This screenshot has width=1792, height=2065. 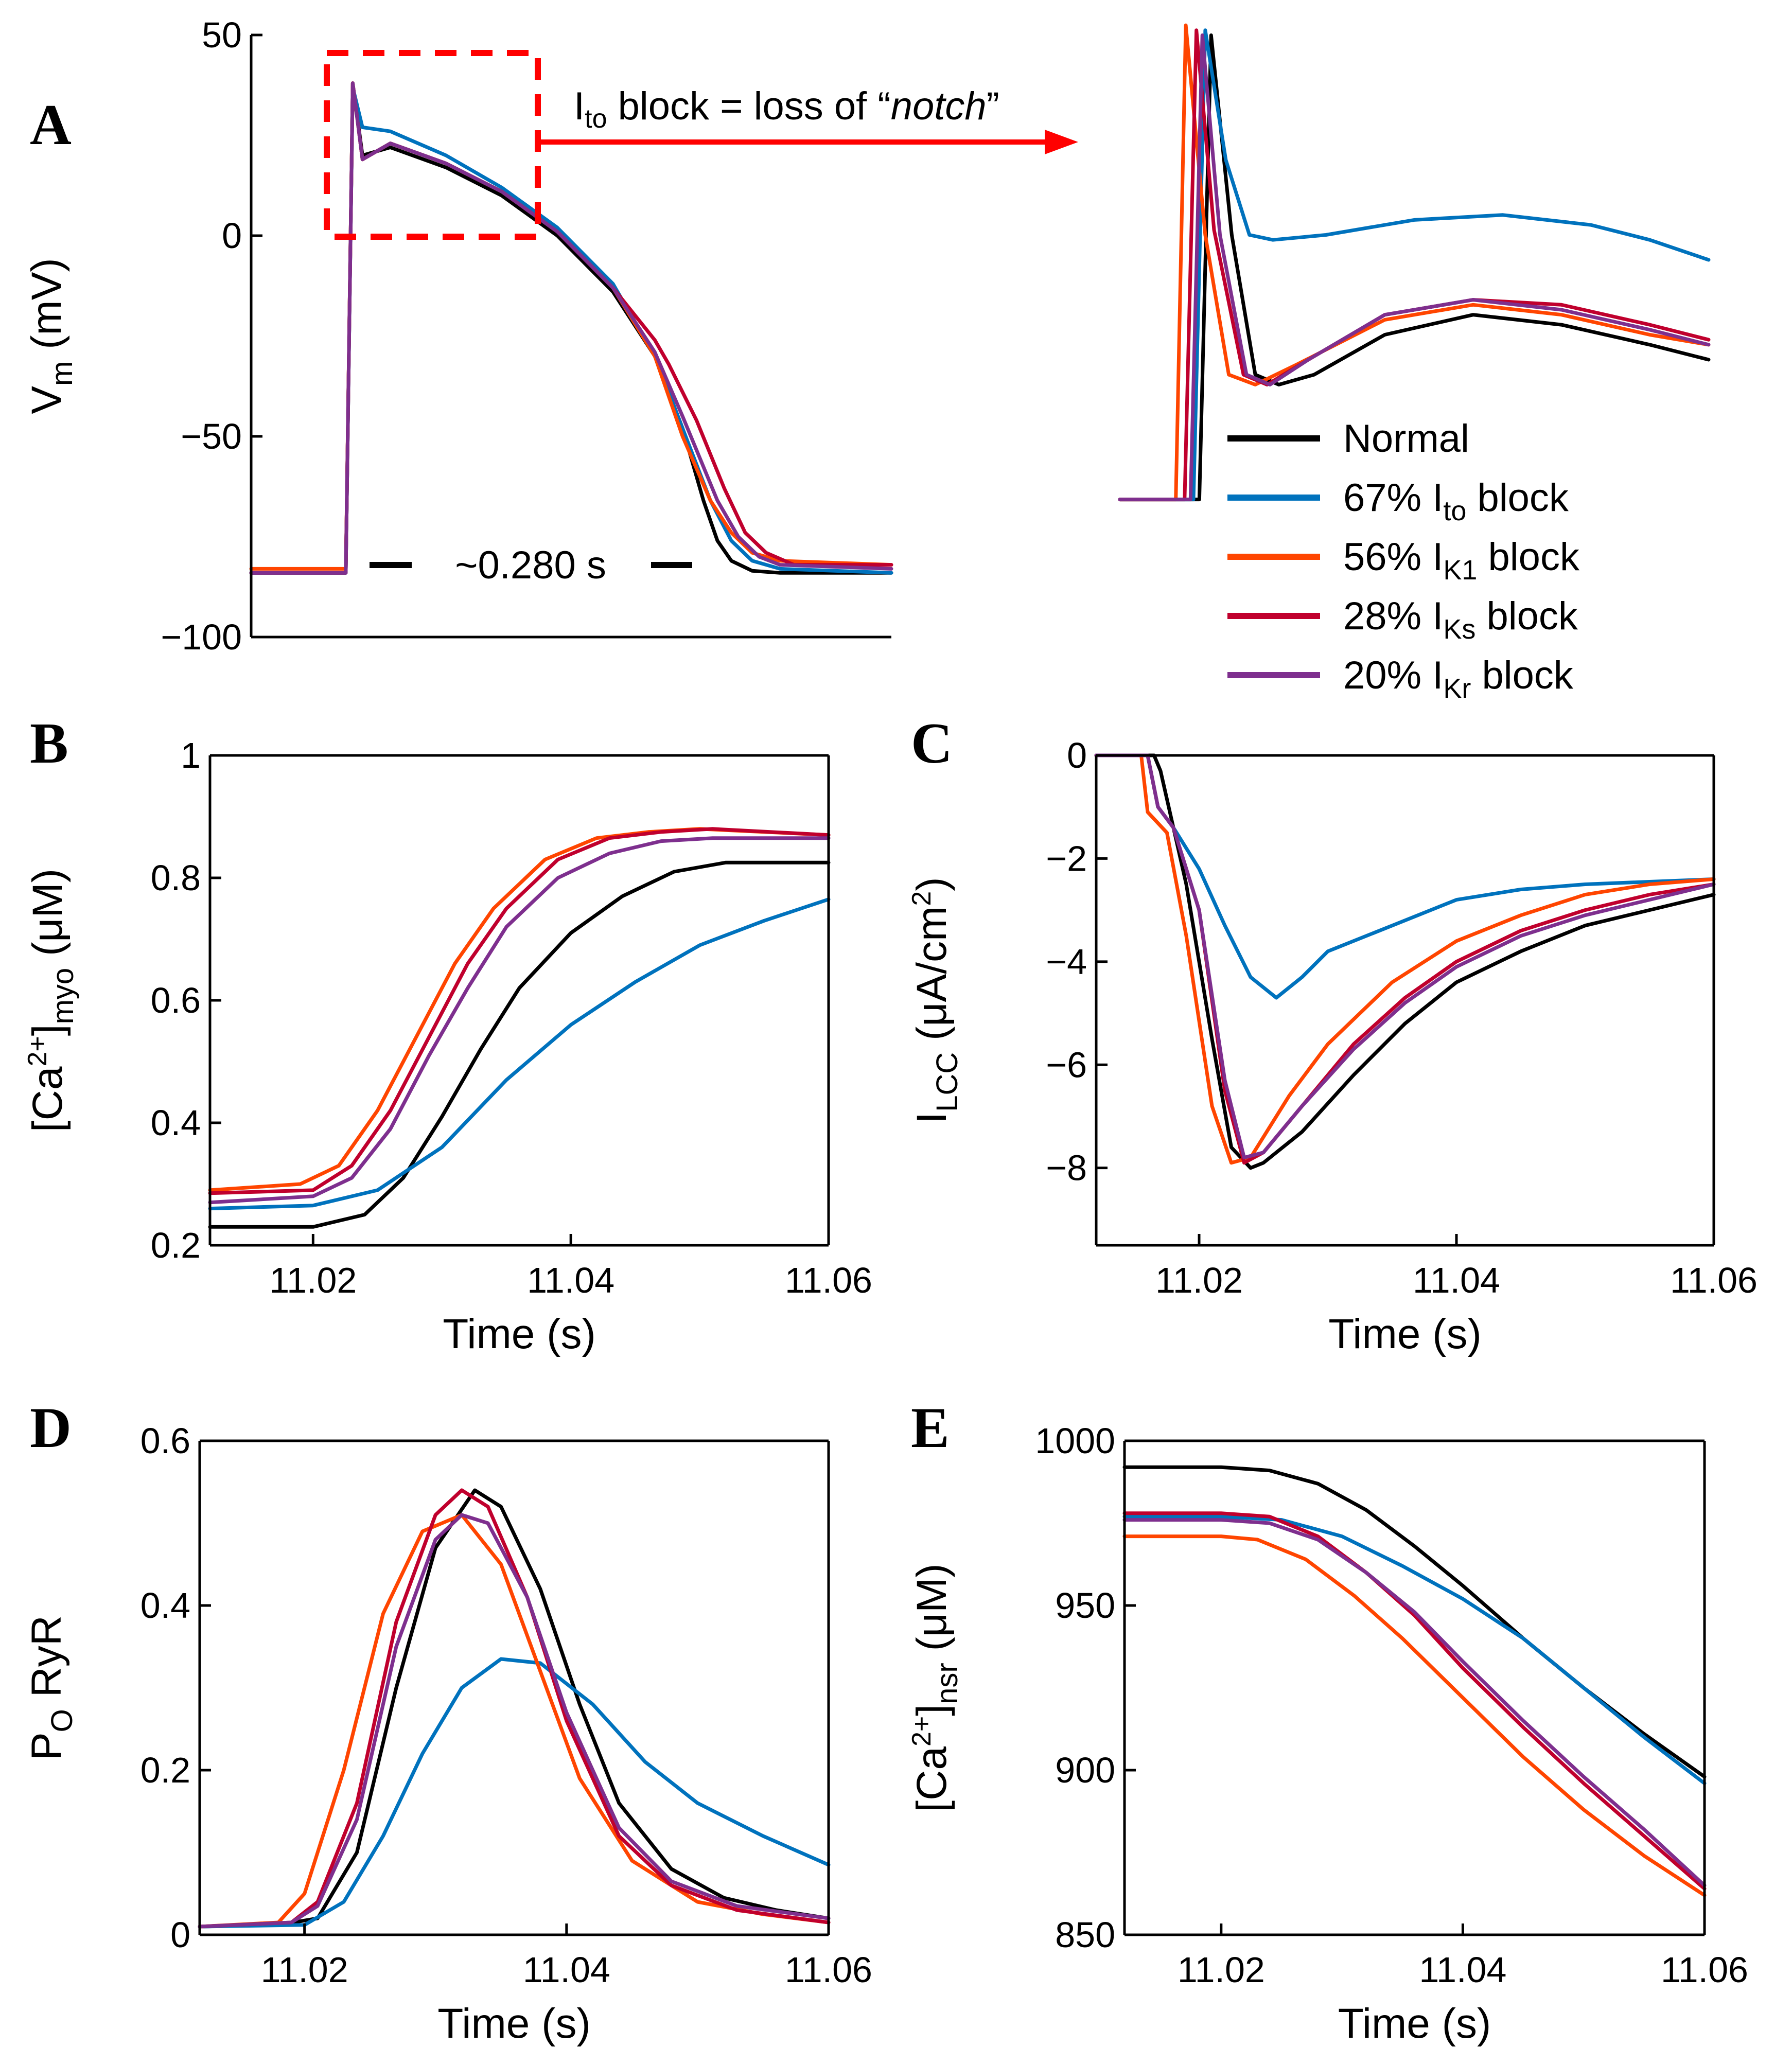 I want to click on y-tick-label: 900, so click(x=1085, y=1770).